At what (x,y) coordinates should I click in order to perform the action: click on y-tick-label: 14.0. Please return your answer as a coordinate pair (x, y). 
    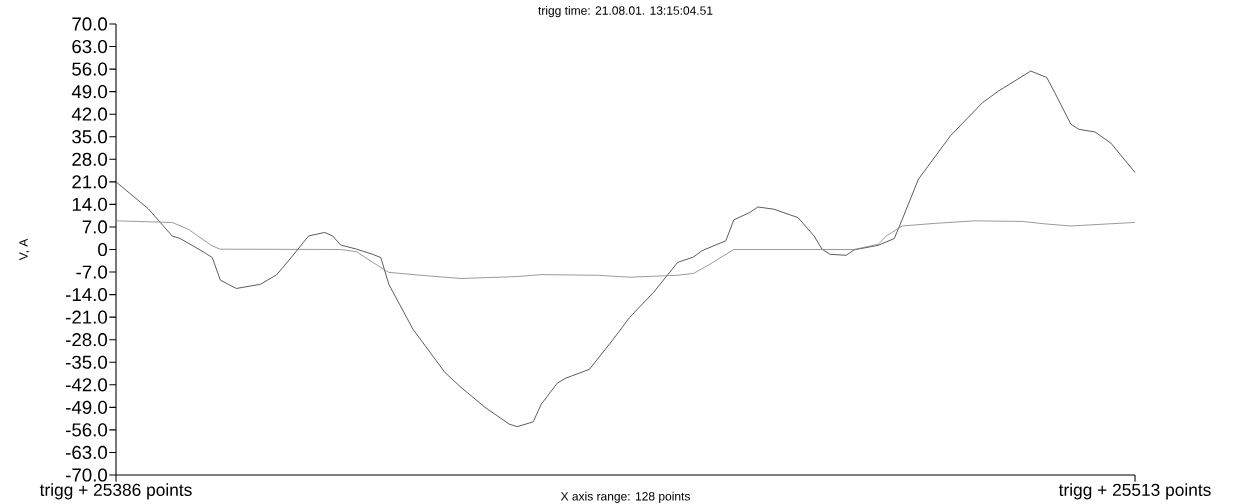
    Looking at the image, I should click on (90, 204).